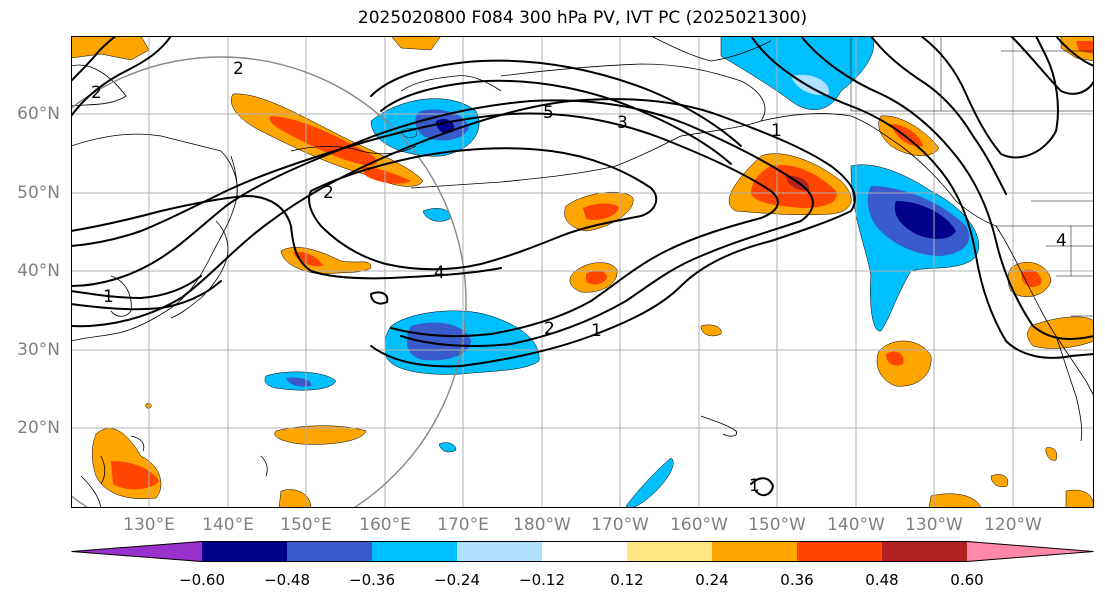 The image size is (1105, 601). What do you see at coordinates (620, 525) in the screenshot?
I see `lon-label-170w: 170°W` at bounding box center [620, 525].